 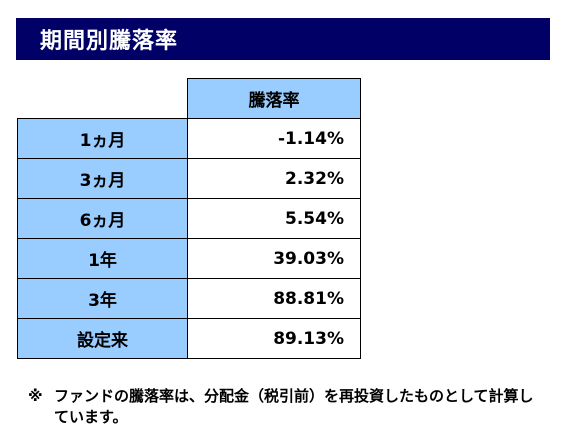 I want to click on table-row: 3年 88.81%, so click(x=189, y=298).